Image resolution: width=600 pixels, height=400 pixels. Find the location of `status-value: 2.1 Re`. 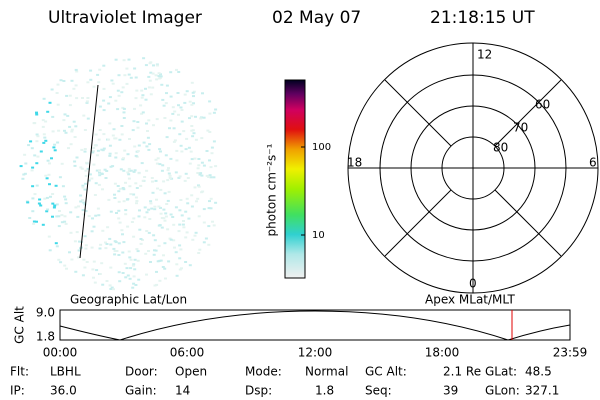

status-value: 2.1 Re is located at coordinates (462, 372).